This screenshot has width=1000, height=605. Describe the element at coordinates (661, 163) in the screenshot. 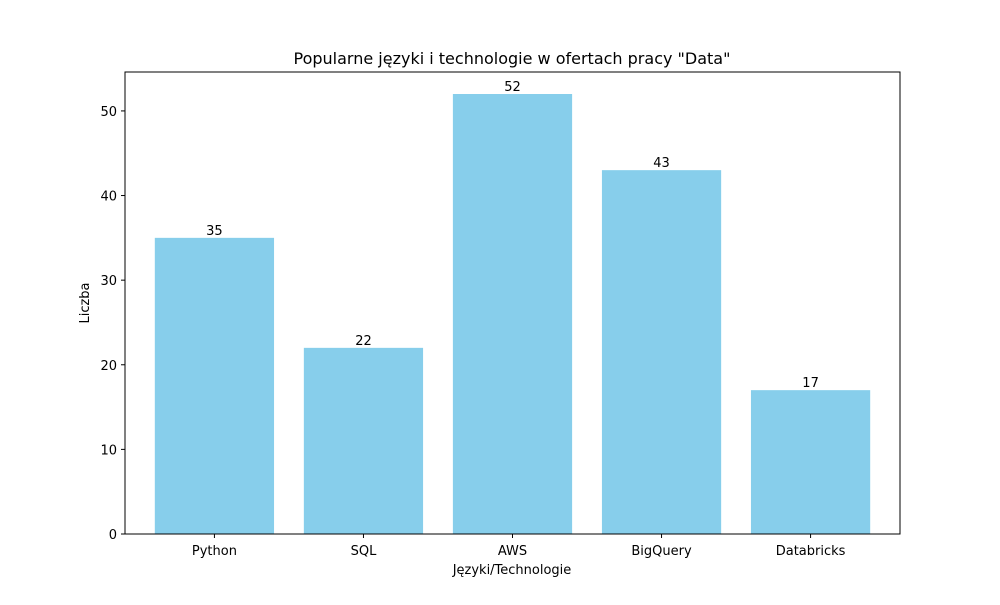

I see `data-label-bigquery: 43` at that location.